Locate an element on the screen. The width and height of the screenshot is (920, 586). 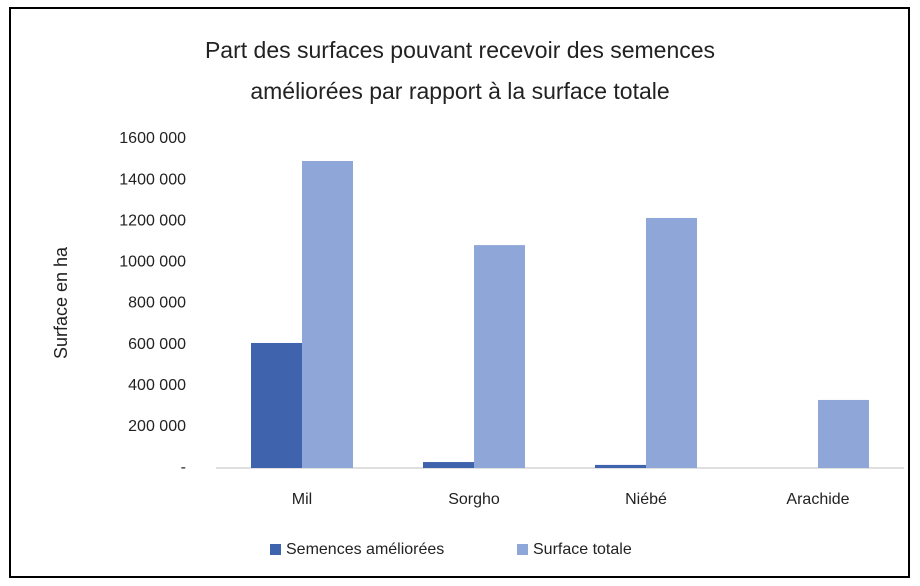
y-tick-label: 1600 000 is located at coordinates (152, 138).